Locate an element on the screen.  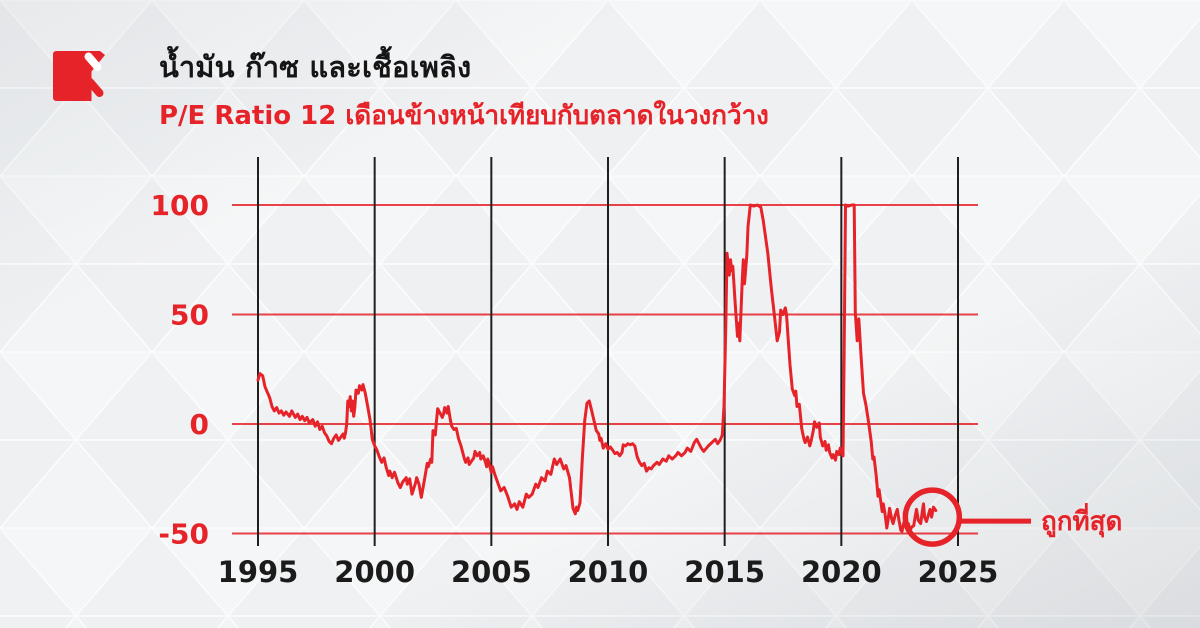
annotation-label: ถูกที่สุด is located at coordinates (1081, 520).